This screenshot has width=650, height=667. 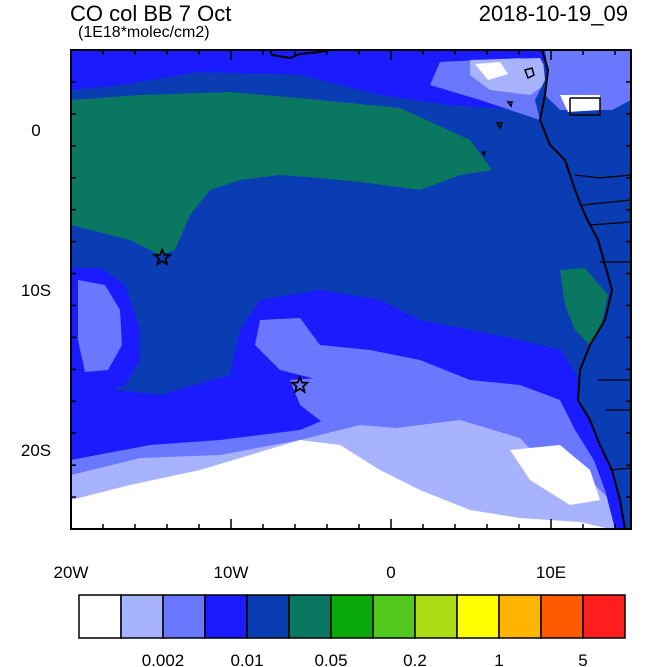 What do you see at coordinates (36, 290) in the screenshot?
I see `y-tick-label: 10S` at bounding box center [36, 290].